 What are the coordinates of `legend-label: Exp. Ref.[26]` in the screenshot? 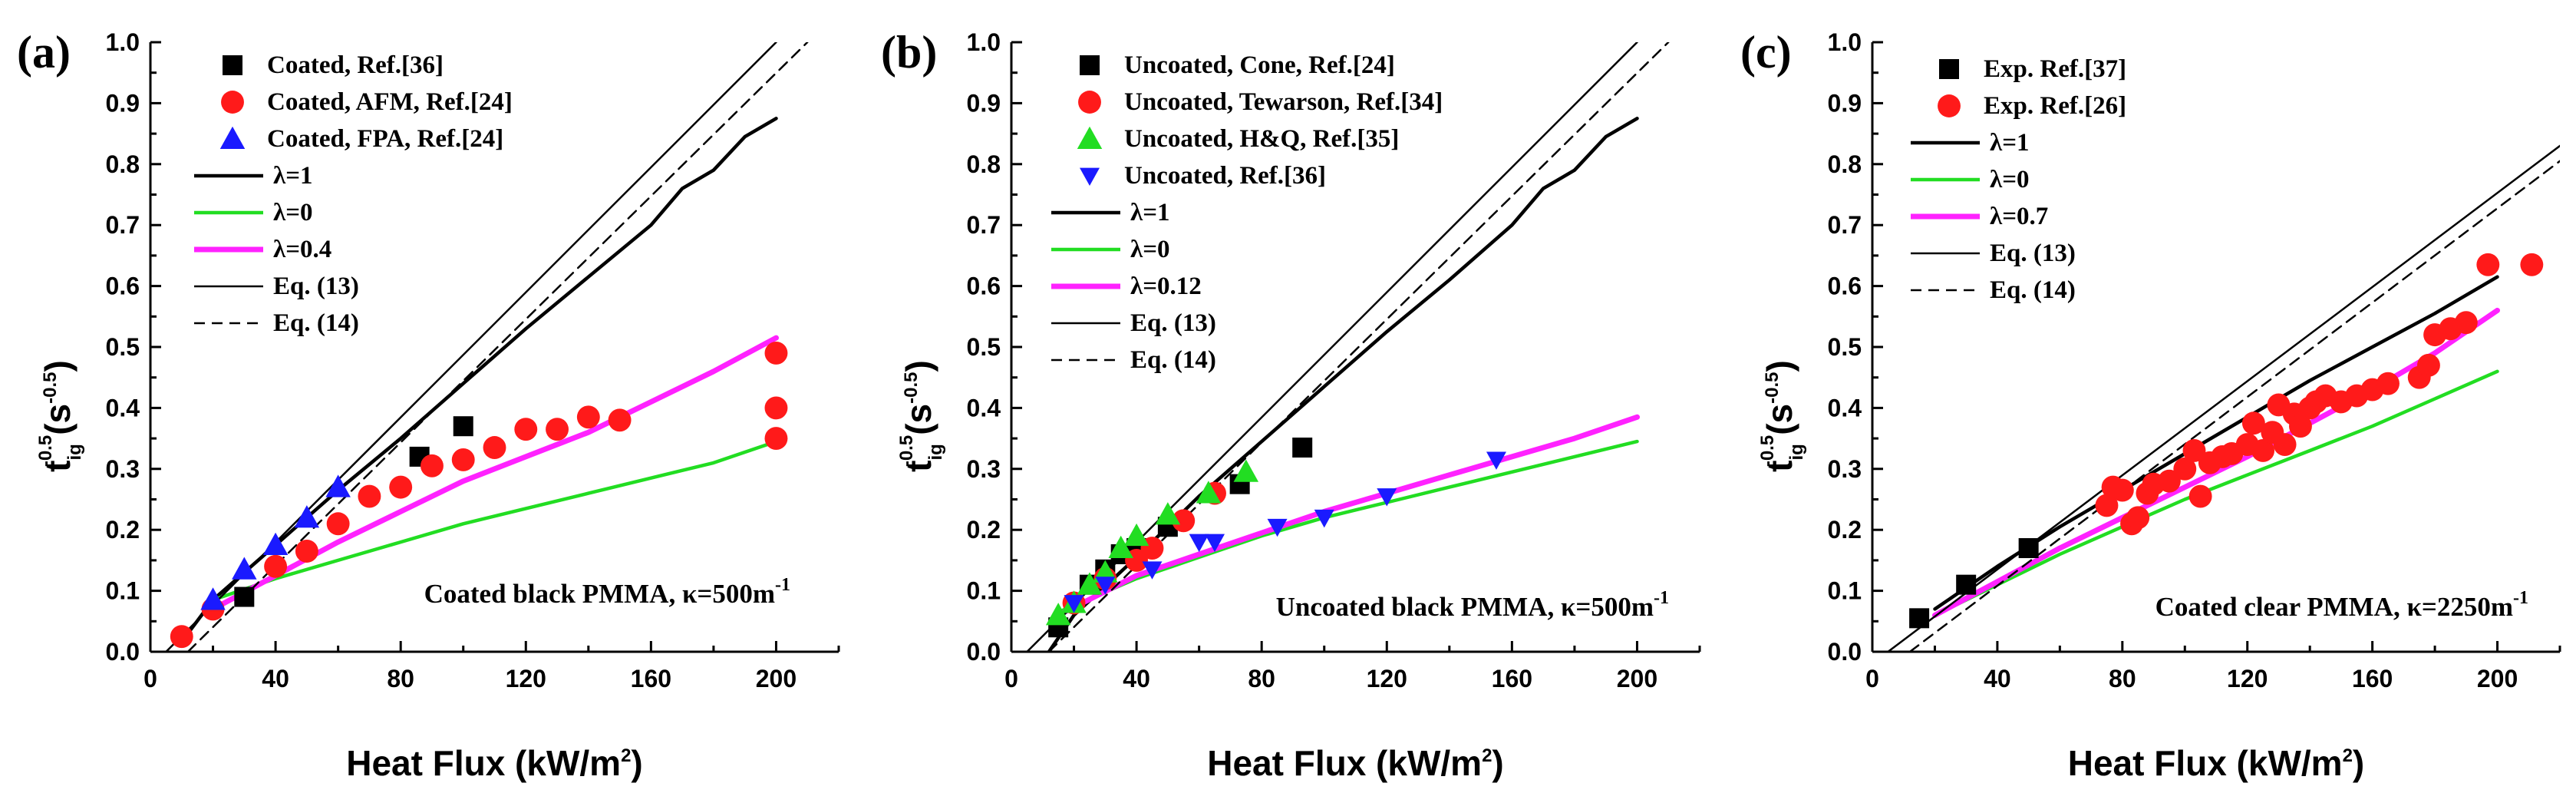 It's located at (2055, 106).